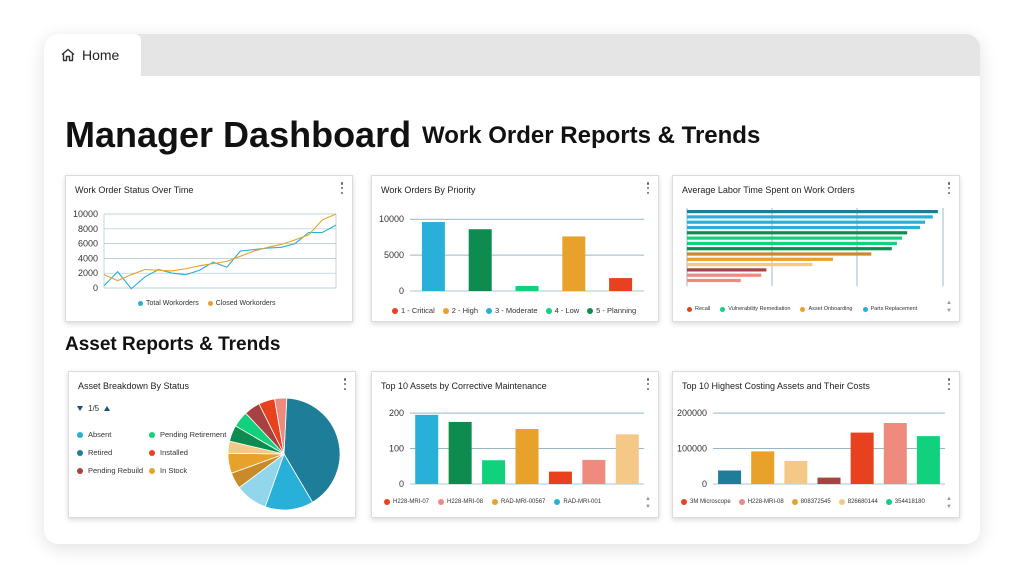  Describe the element at coordinates (113, 470) in the screenshot. I see `legend-item: Pending Rebuild` at that location.